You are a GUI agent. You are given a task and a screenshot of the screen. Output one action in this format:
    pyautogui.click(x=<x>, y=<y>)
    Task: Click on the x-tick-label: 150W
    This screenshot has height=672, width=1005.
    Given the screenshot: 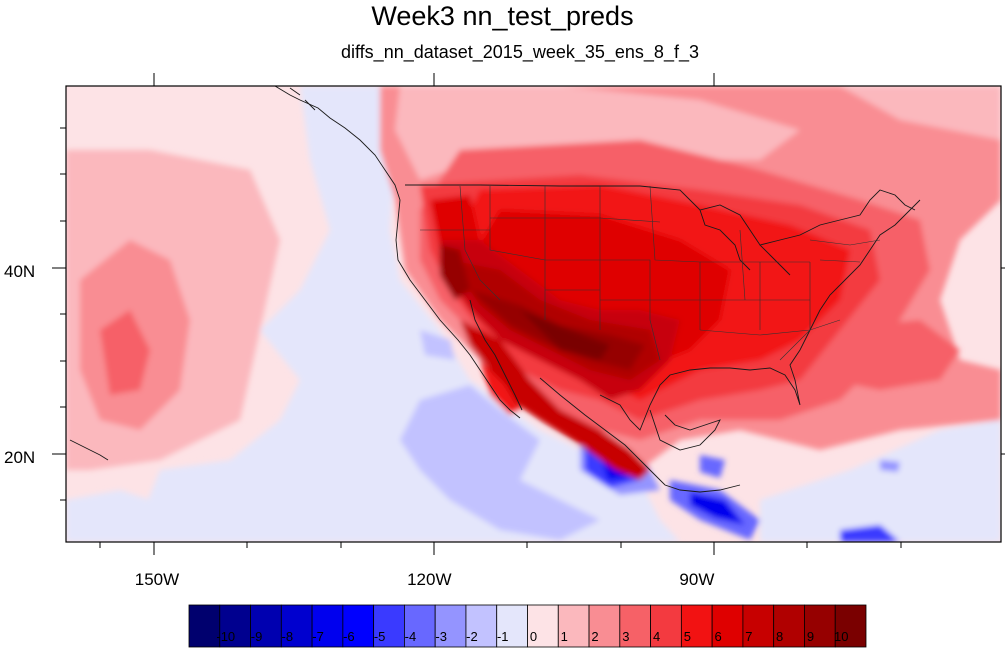 What is the action you would take?
    pyautogui.click(x=157, y=579)
    